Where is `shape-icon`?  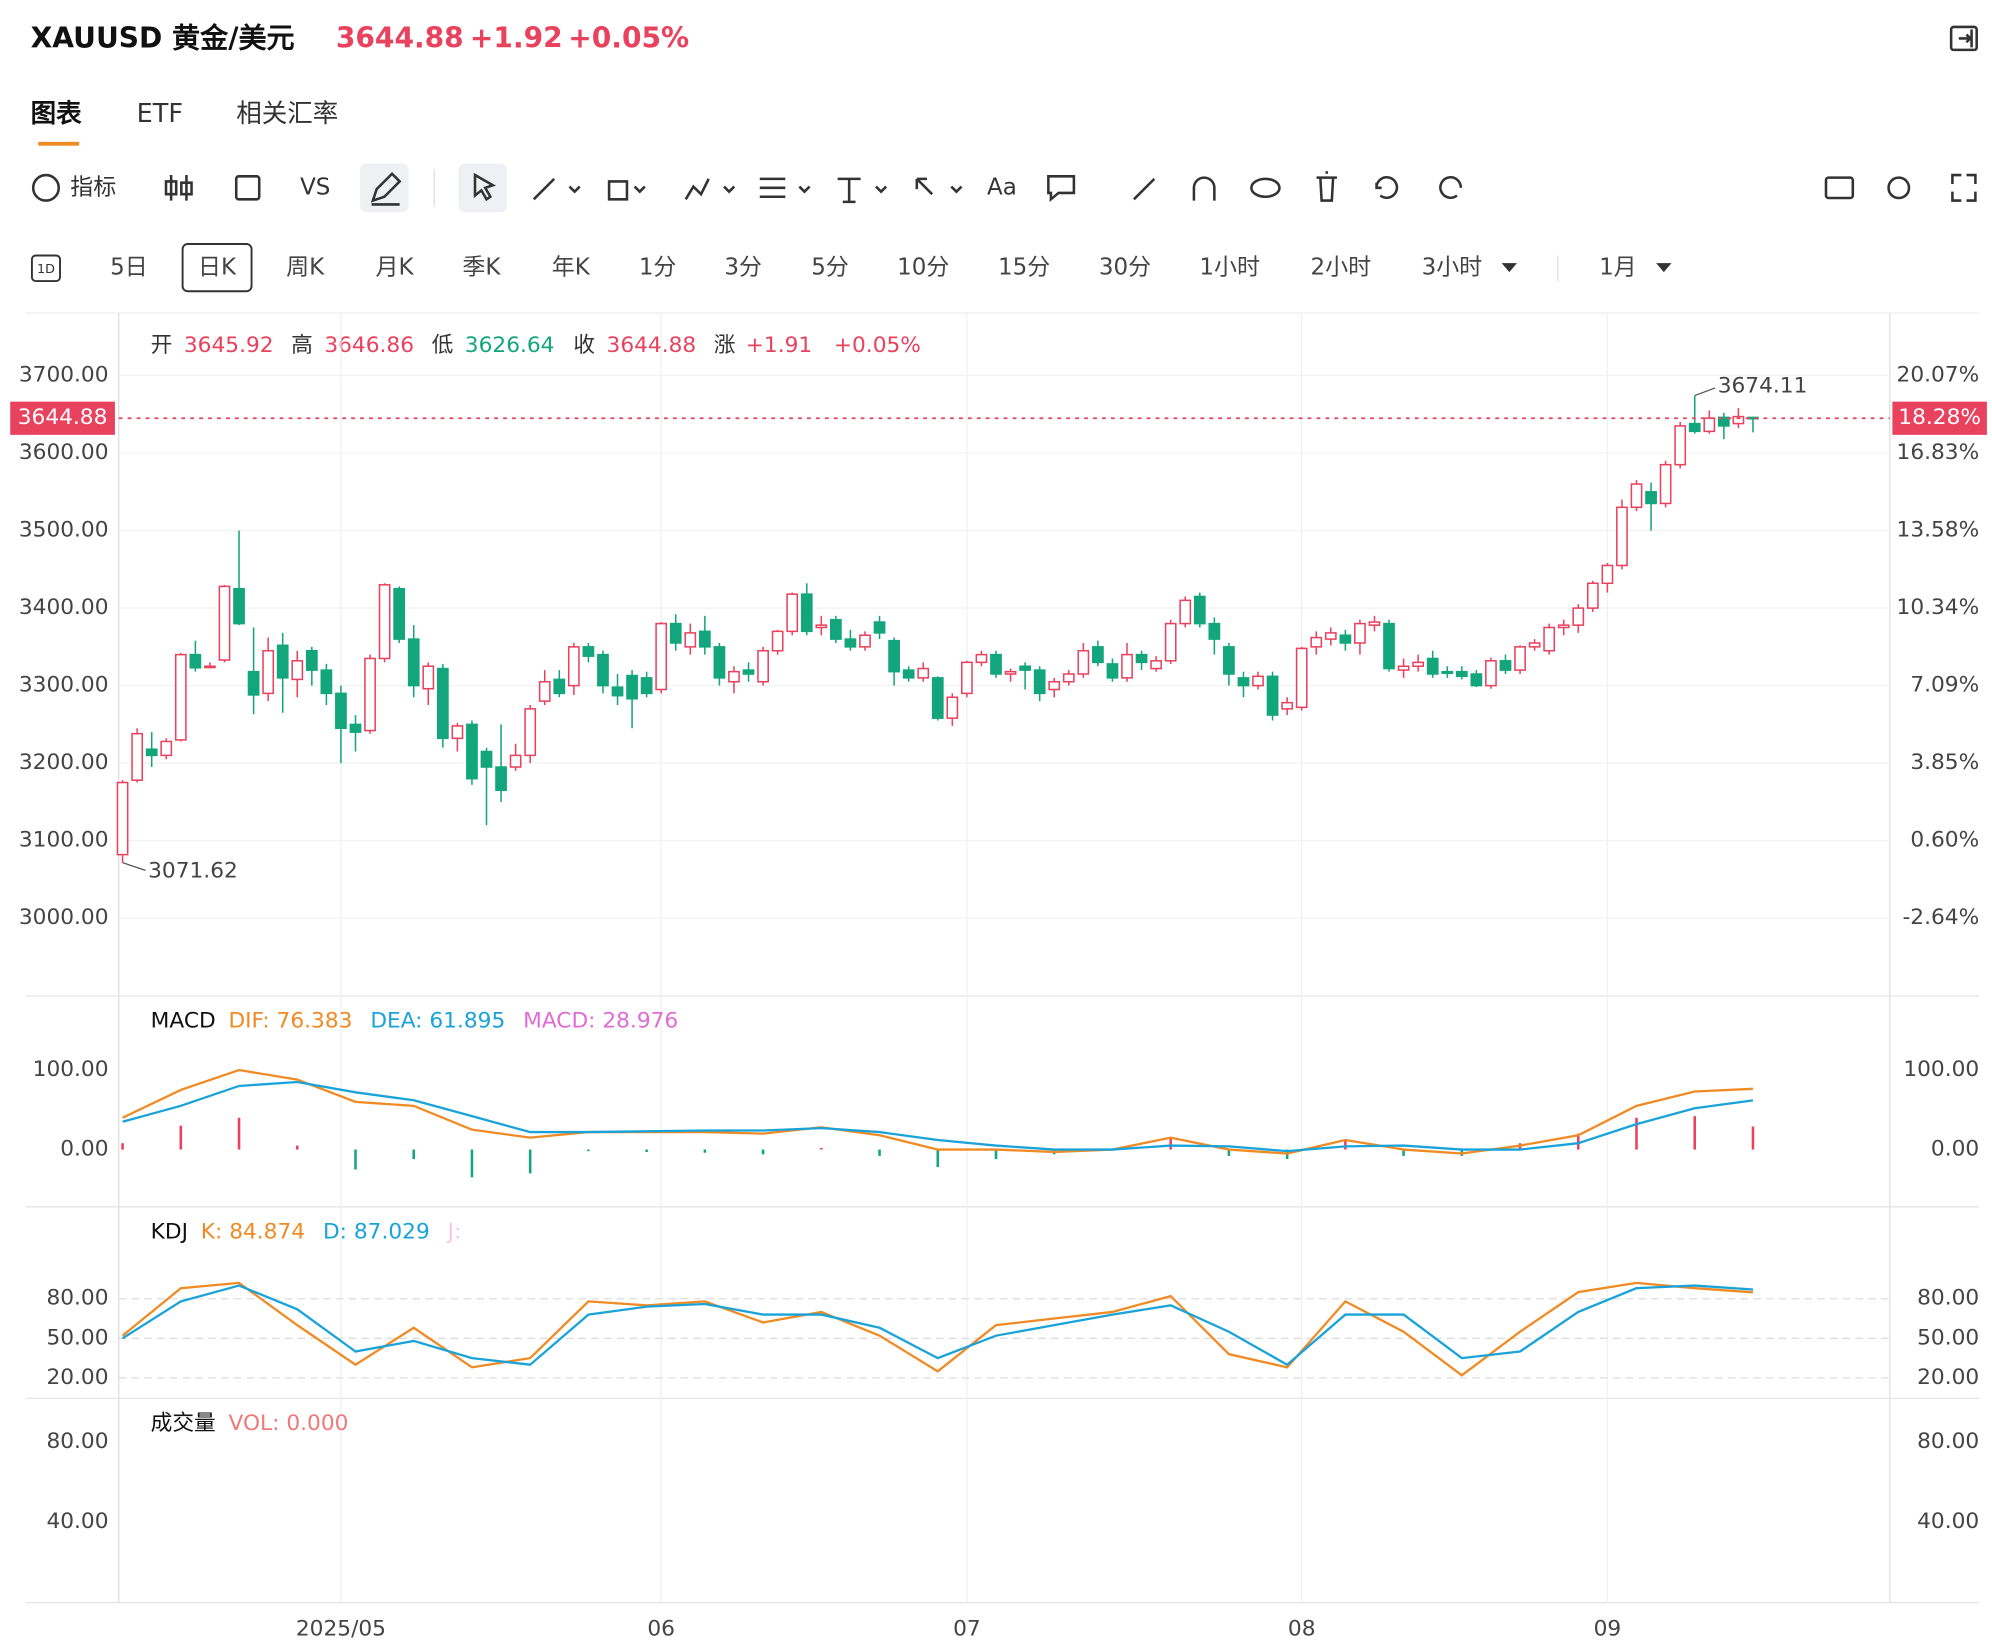 shape-icon is located at coordinates (247, 188).